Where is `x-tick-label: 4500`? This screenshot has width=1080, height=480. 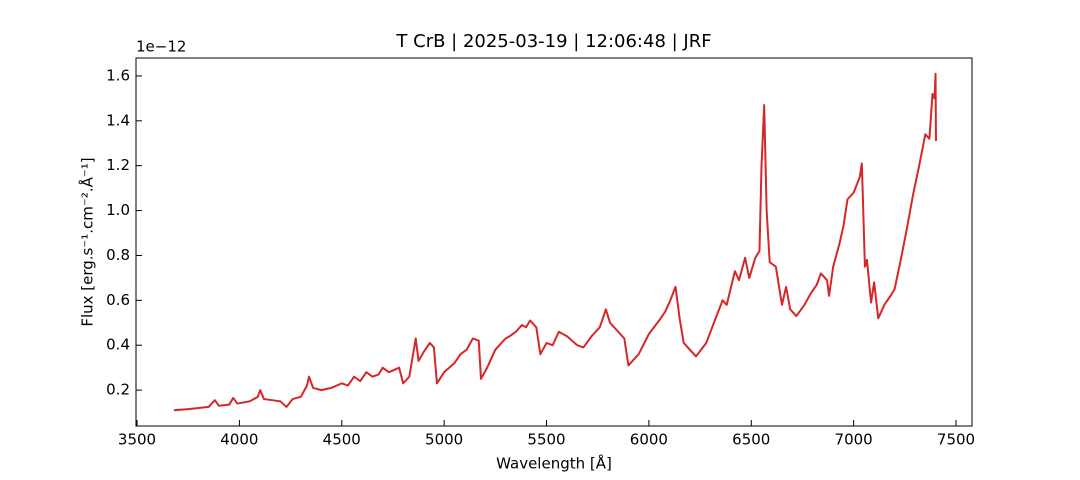 x-tick-label: 4500 is located at coordinates (342, 440).